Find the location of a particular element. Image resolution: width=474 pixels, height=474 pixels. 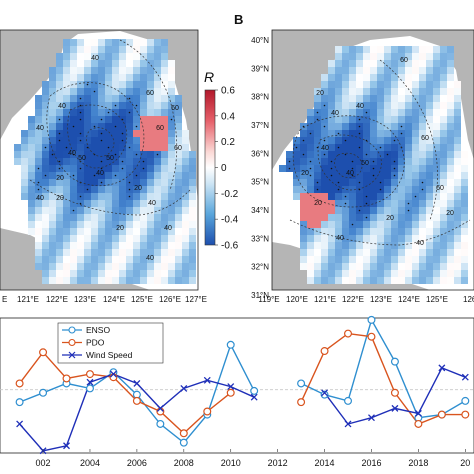

data-point is located at coordinates (207, 411).